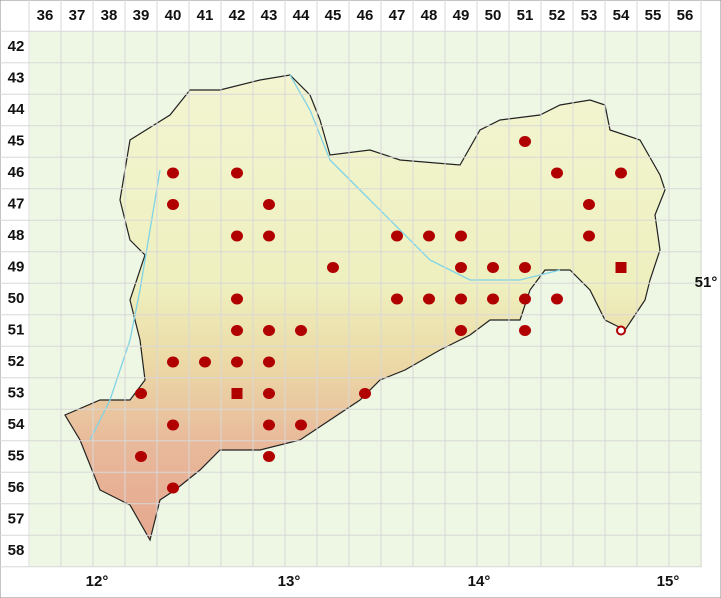 The image size is (721, 598). What do you see at coordinates (16, 140) in the screenshot?
I see `row-label: 45` at bounding box center [16, 140].